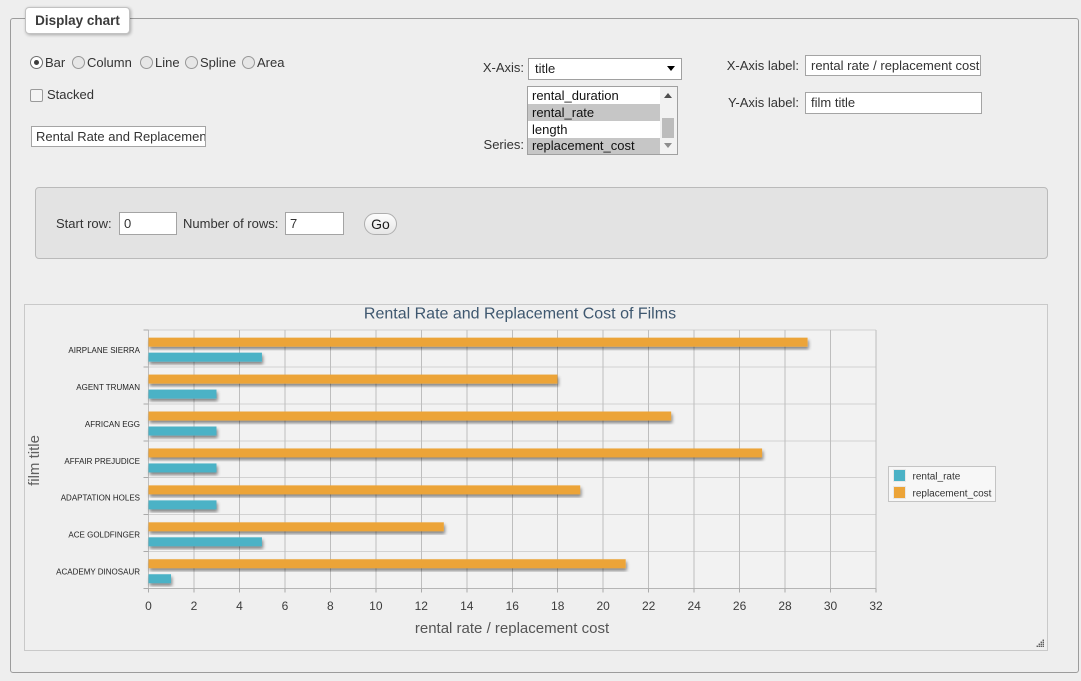 This screenshot has width=1081, height=681. I want to click on svg-text: replacement_cost, so click(952, 494).